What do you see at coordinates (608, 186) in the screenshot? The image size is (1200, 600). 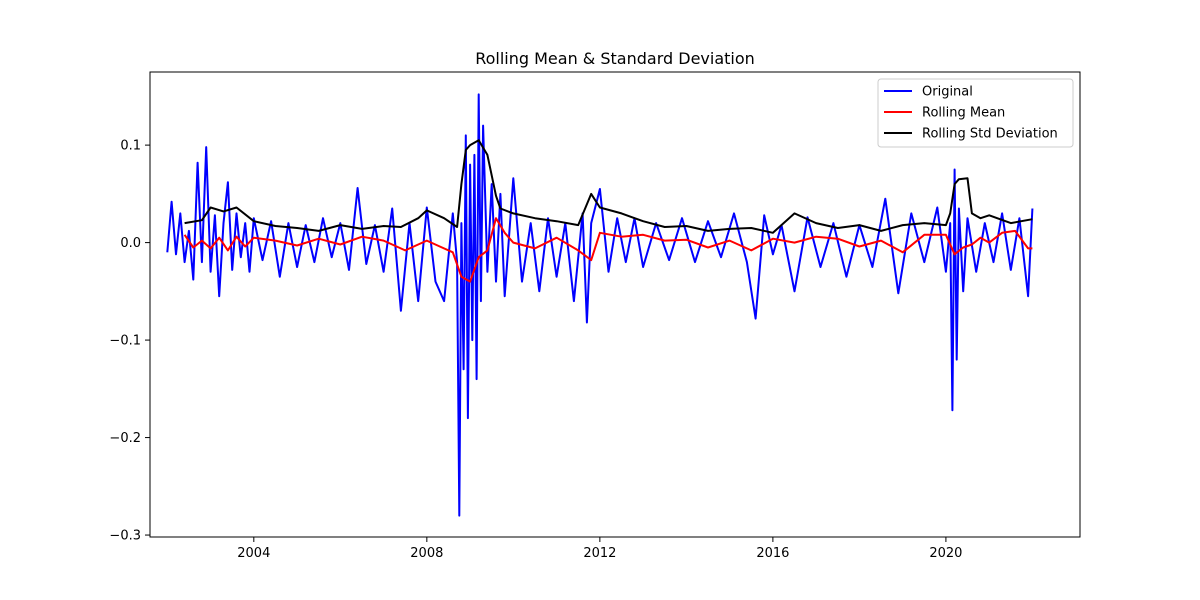 I see `series-line-rolling-std-deviation` at bounding box center [608, 186].